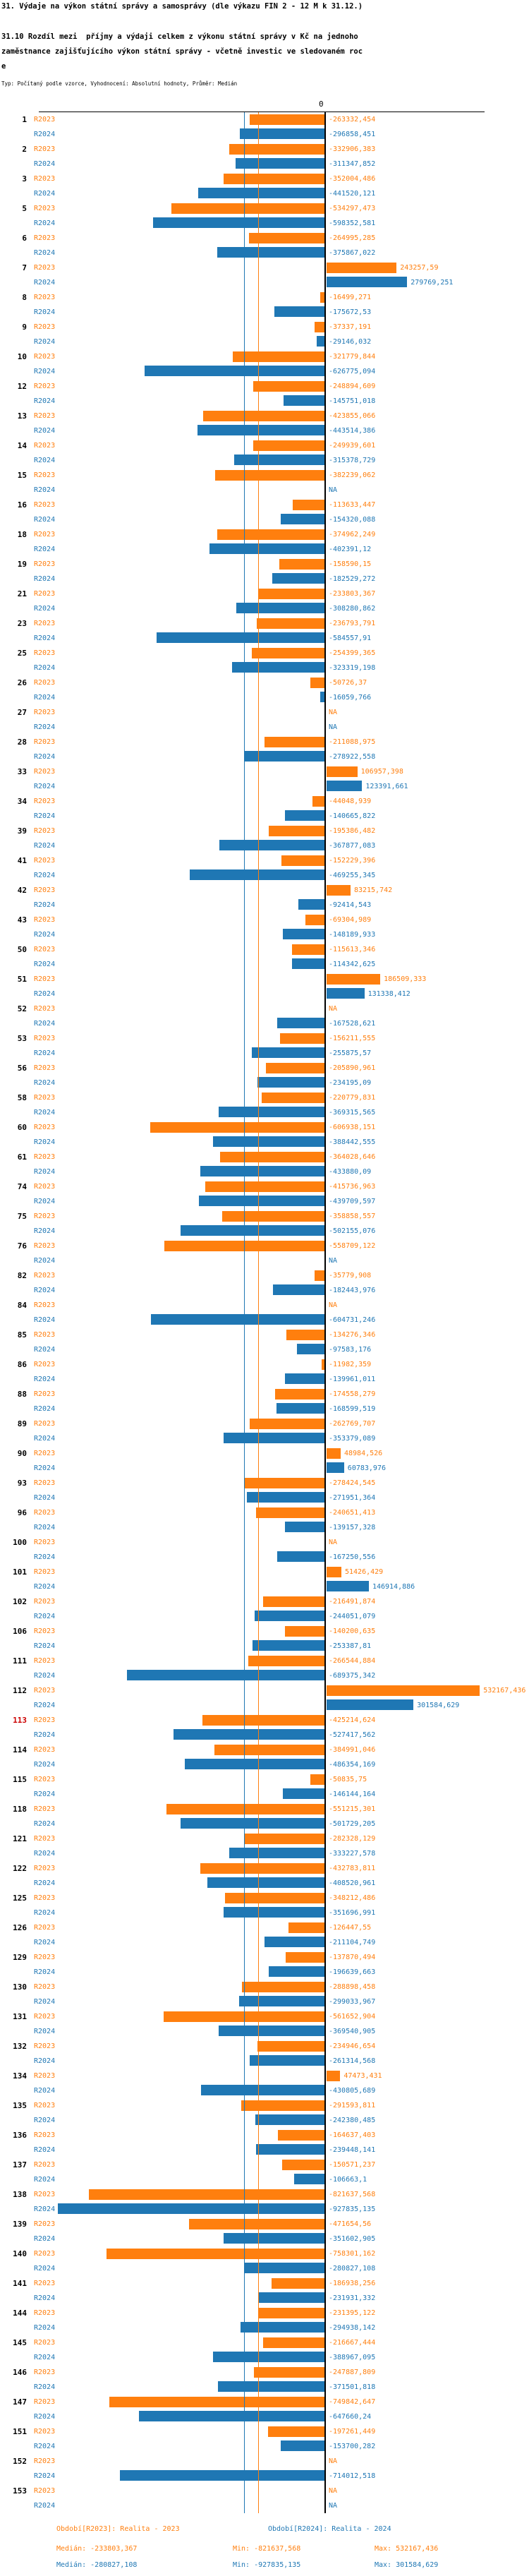 This screenshot has height=2576, width=529. What do you see at coordinates (264, 1846) in the screenshot?
I see `row-121: 121 R2023 -282328,129 R2024 -333227,578` at bounding box center [264, 1846].